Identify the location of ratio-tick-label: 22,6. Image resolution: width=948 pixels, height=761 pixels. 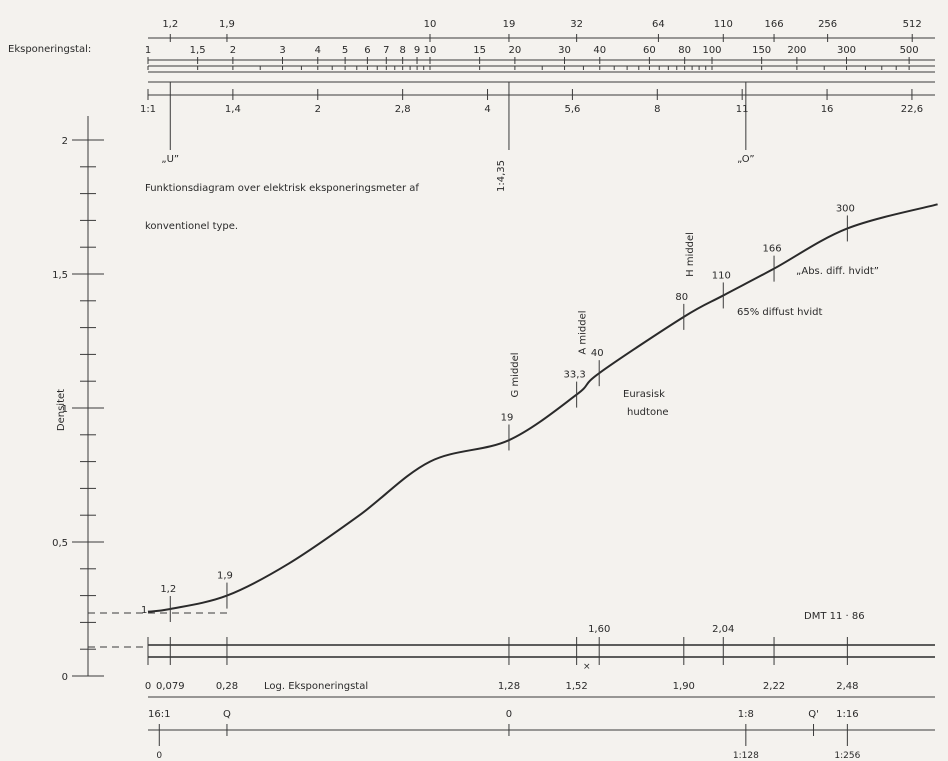
(912, 109).